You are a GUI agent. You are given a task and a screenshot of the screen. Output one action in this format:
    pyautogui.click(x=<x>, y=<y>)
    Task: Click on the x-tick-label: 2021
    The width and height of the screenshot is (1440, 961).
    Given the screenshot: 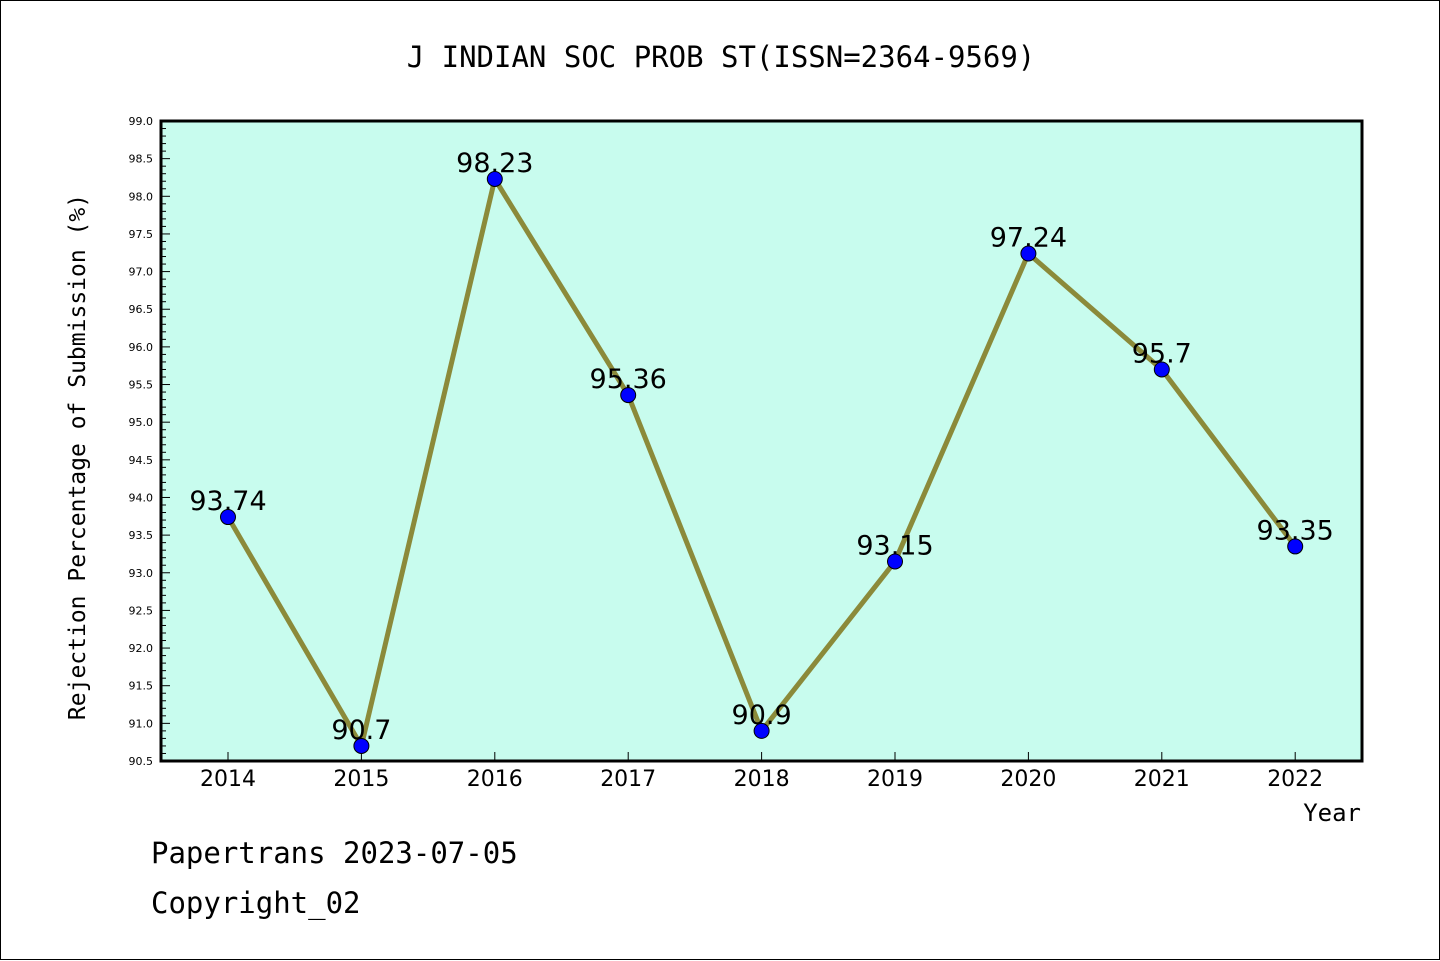 What is the action you would take?
    pyautogui.click(x=1162, y=779)
    